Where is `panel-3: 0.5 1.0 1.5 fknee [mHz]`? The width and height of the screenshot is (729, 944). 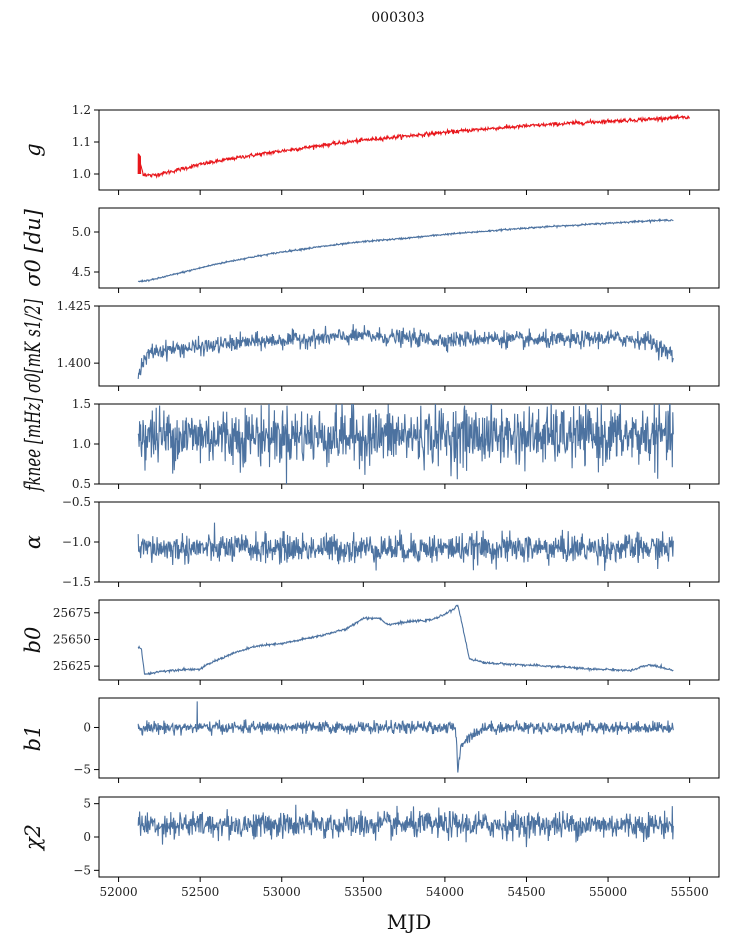
panel-3: 0.5 1.0 1.5 fknee [mHz] is located at coordinates (370, 444).